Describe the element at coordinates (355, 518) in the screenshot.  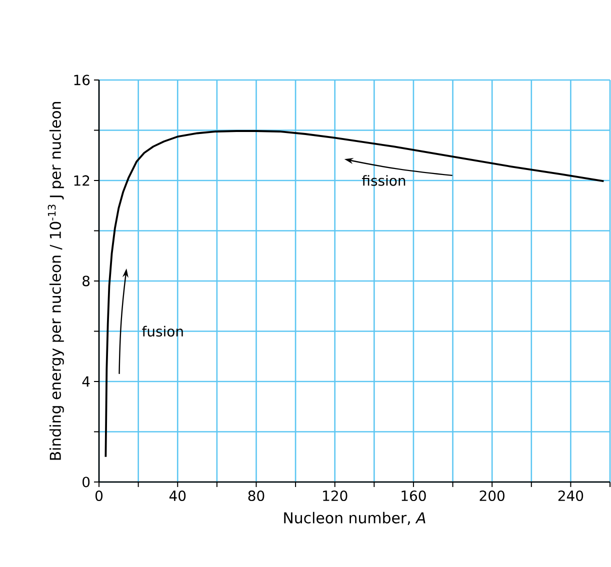
I see `x-axis-title: Nucleon number, A` at that location.